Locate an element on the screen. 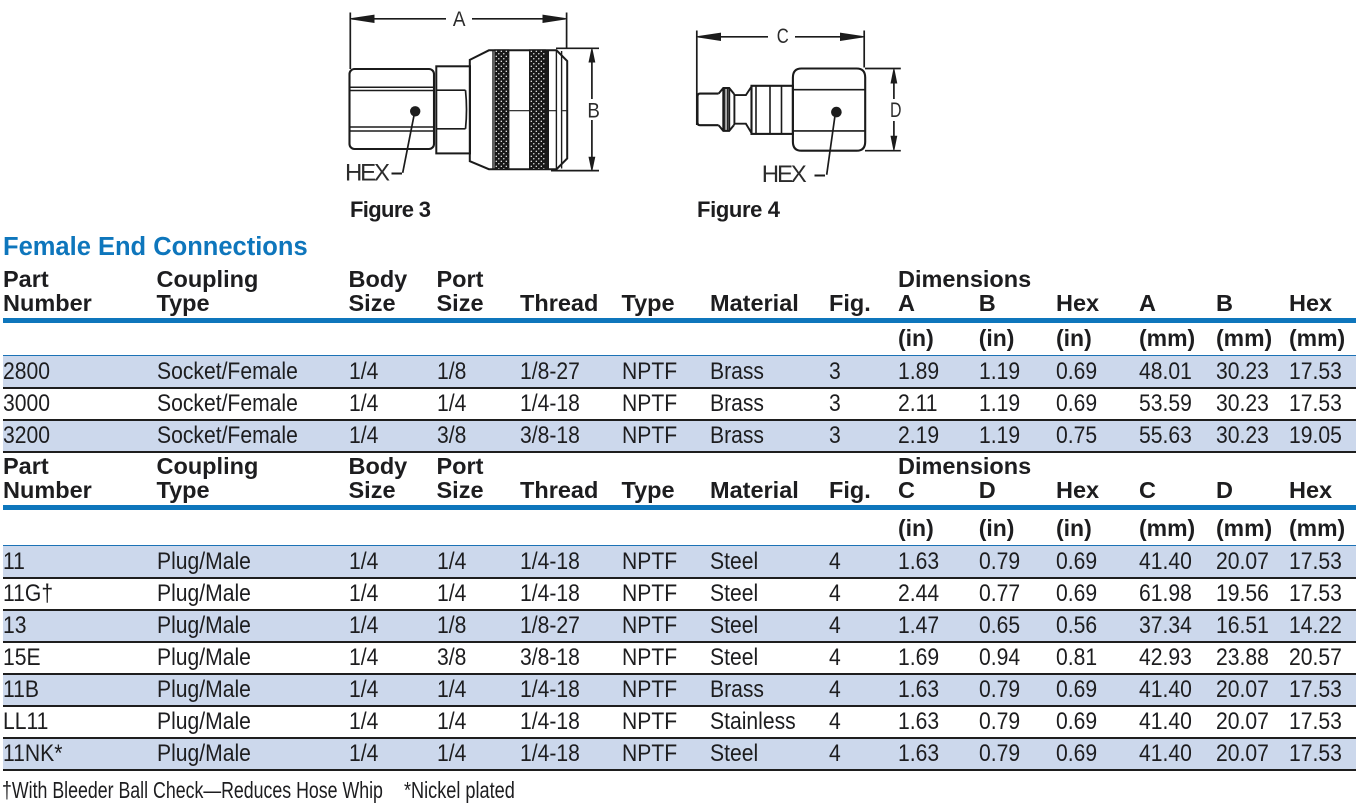  svg-text: C is located at coordinates (783, 36).